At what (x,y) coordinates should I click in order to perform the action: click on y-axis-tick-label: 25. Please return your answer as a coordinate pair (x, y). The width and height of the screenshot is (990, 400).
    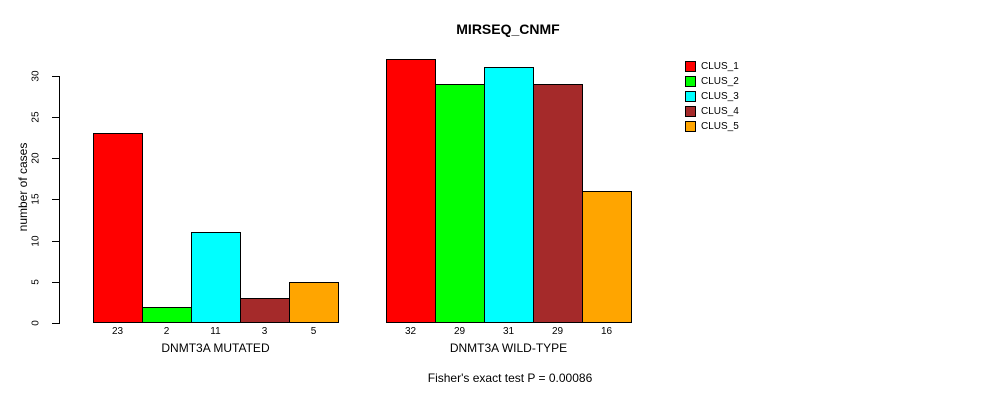
    Looking at the image, I should click on (36, 117).